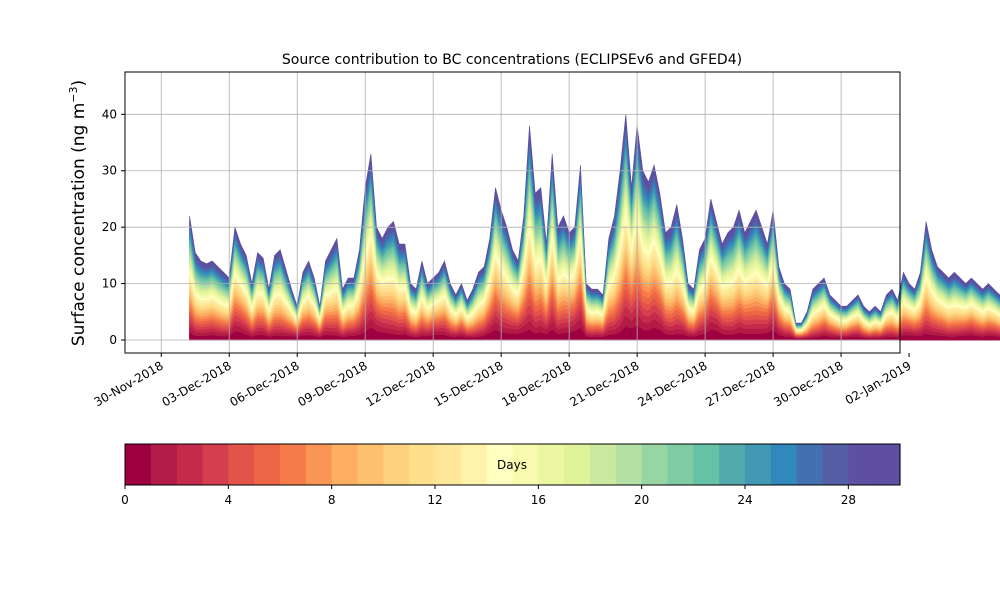  What do you see at coordinates (109, 284) in the screenshot?
I see `y-tick-label: 10` at bounding box center [109, 284].